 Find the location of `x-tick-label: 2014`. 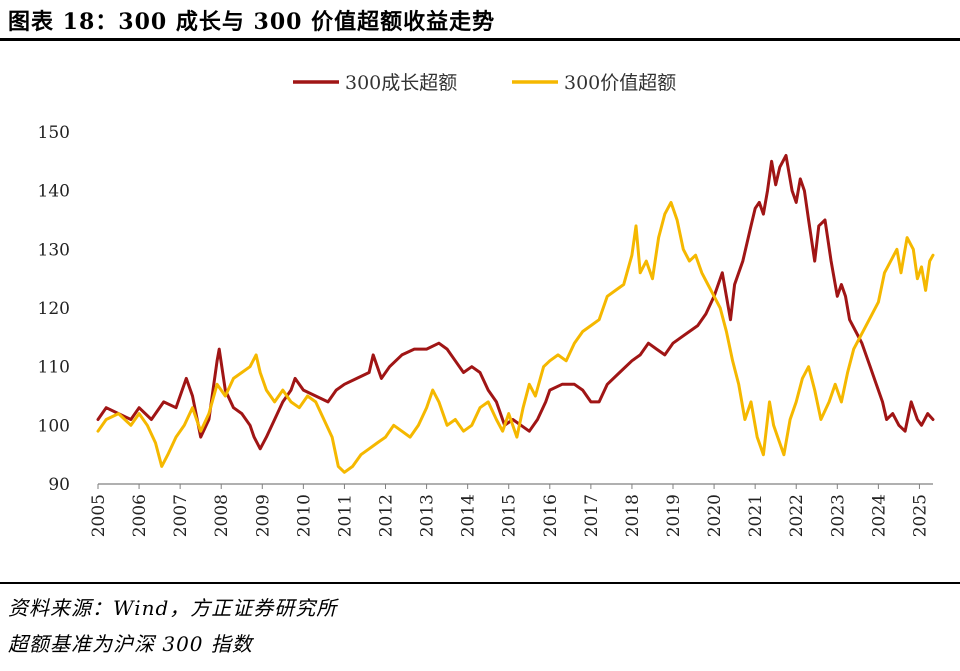

x-tick-label: 2014 is located at coordinates (469, 515).